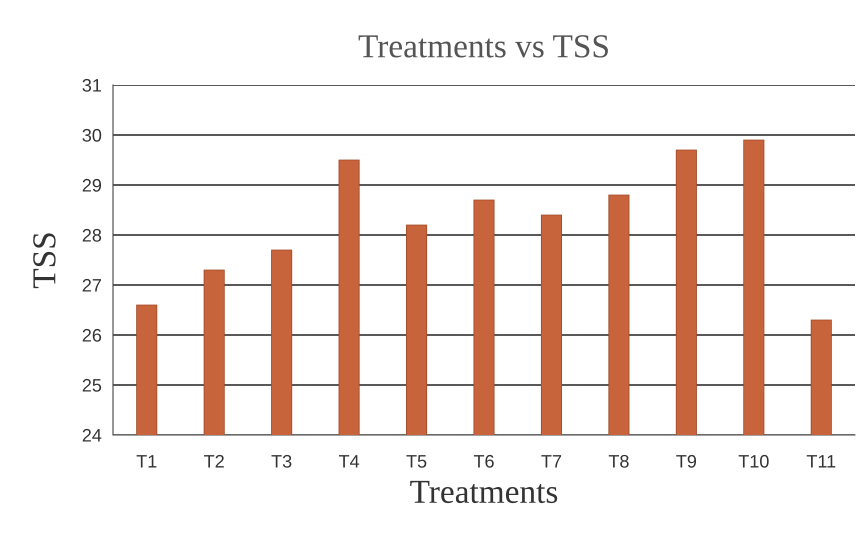  I want to click on y-axis-title: TSS, so click(44, 260).